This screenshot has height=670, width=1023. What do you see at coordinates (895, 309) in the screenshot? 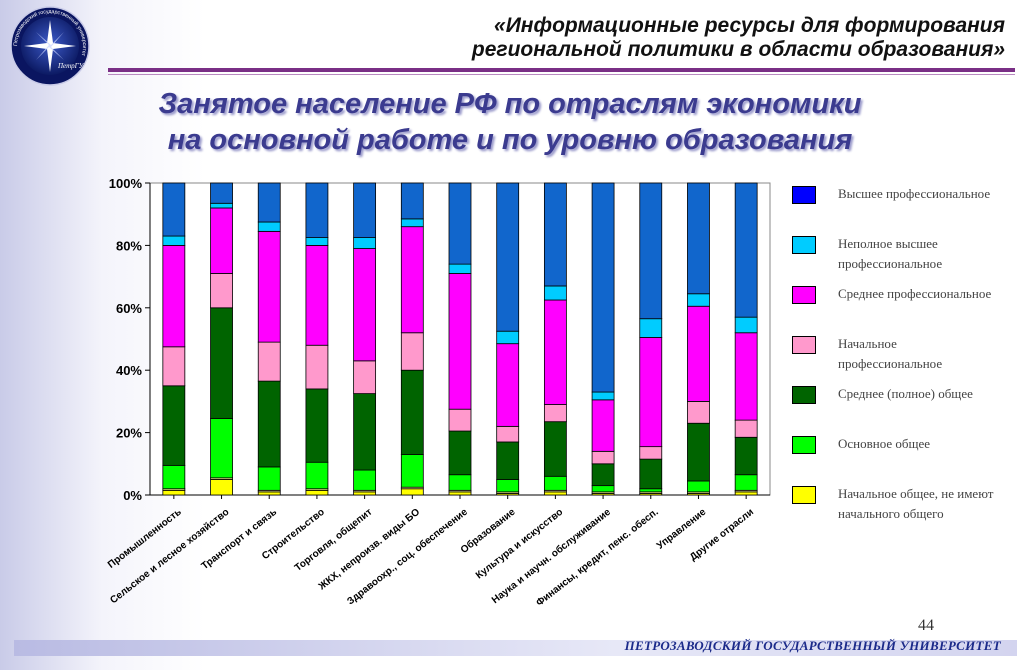
I see `legend-item: Среднее профессиональное` at bounding box center [895, 309].